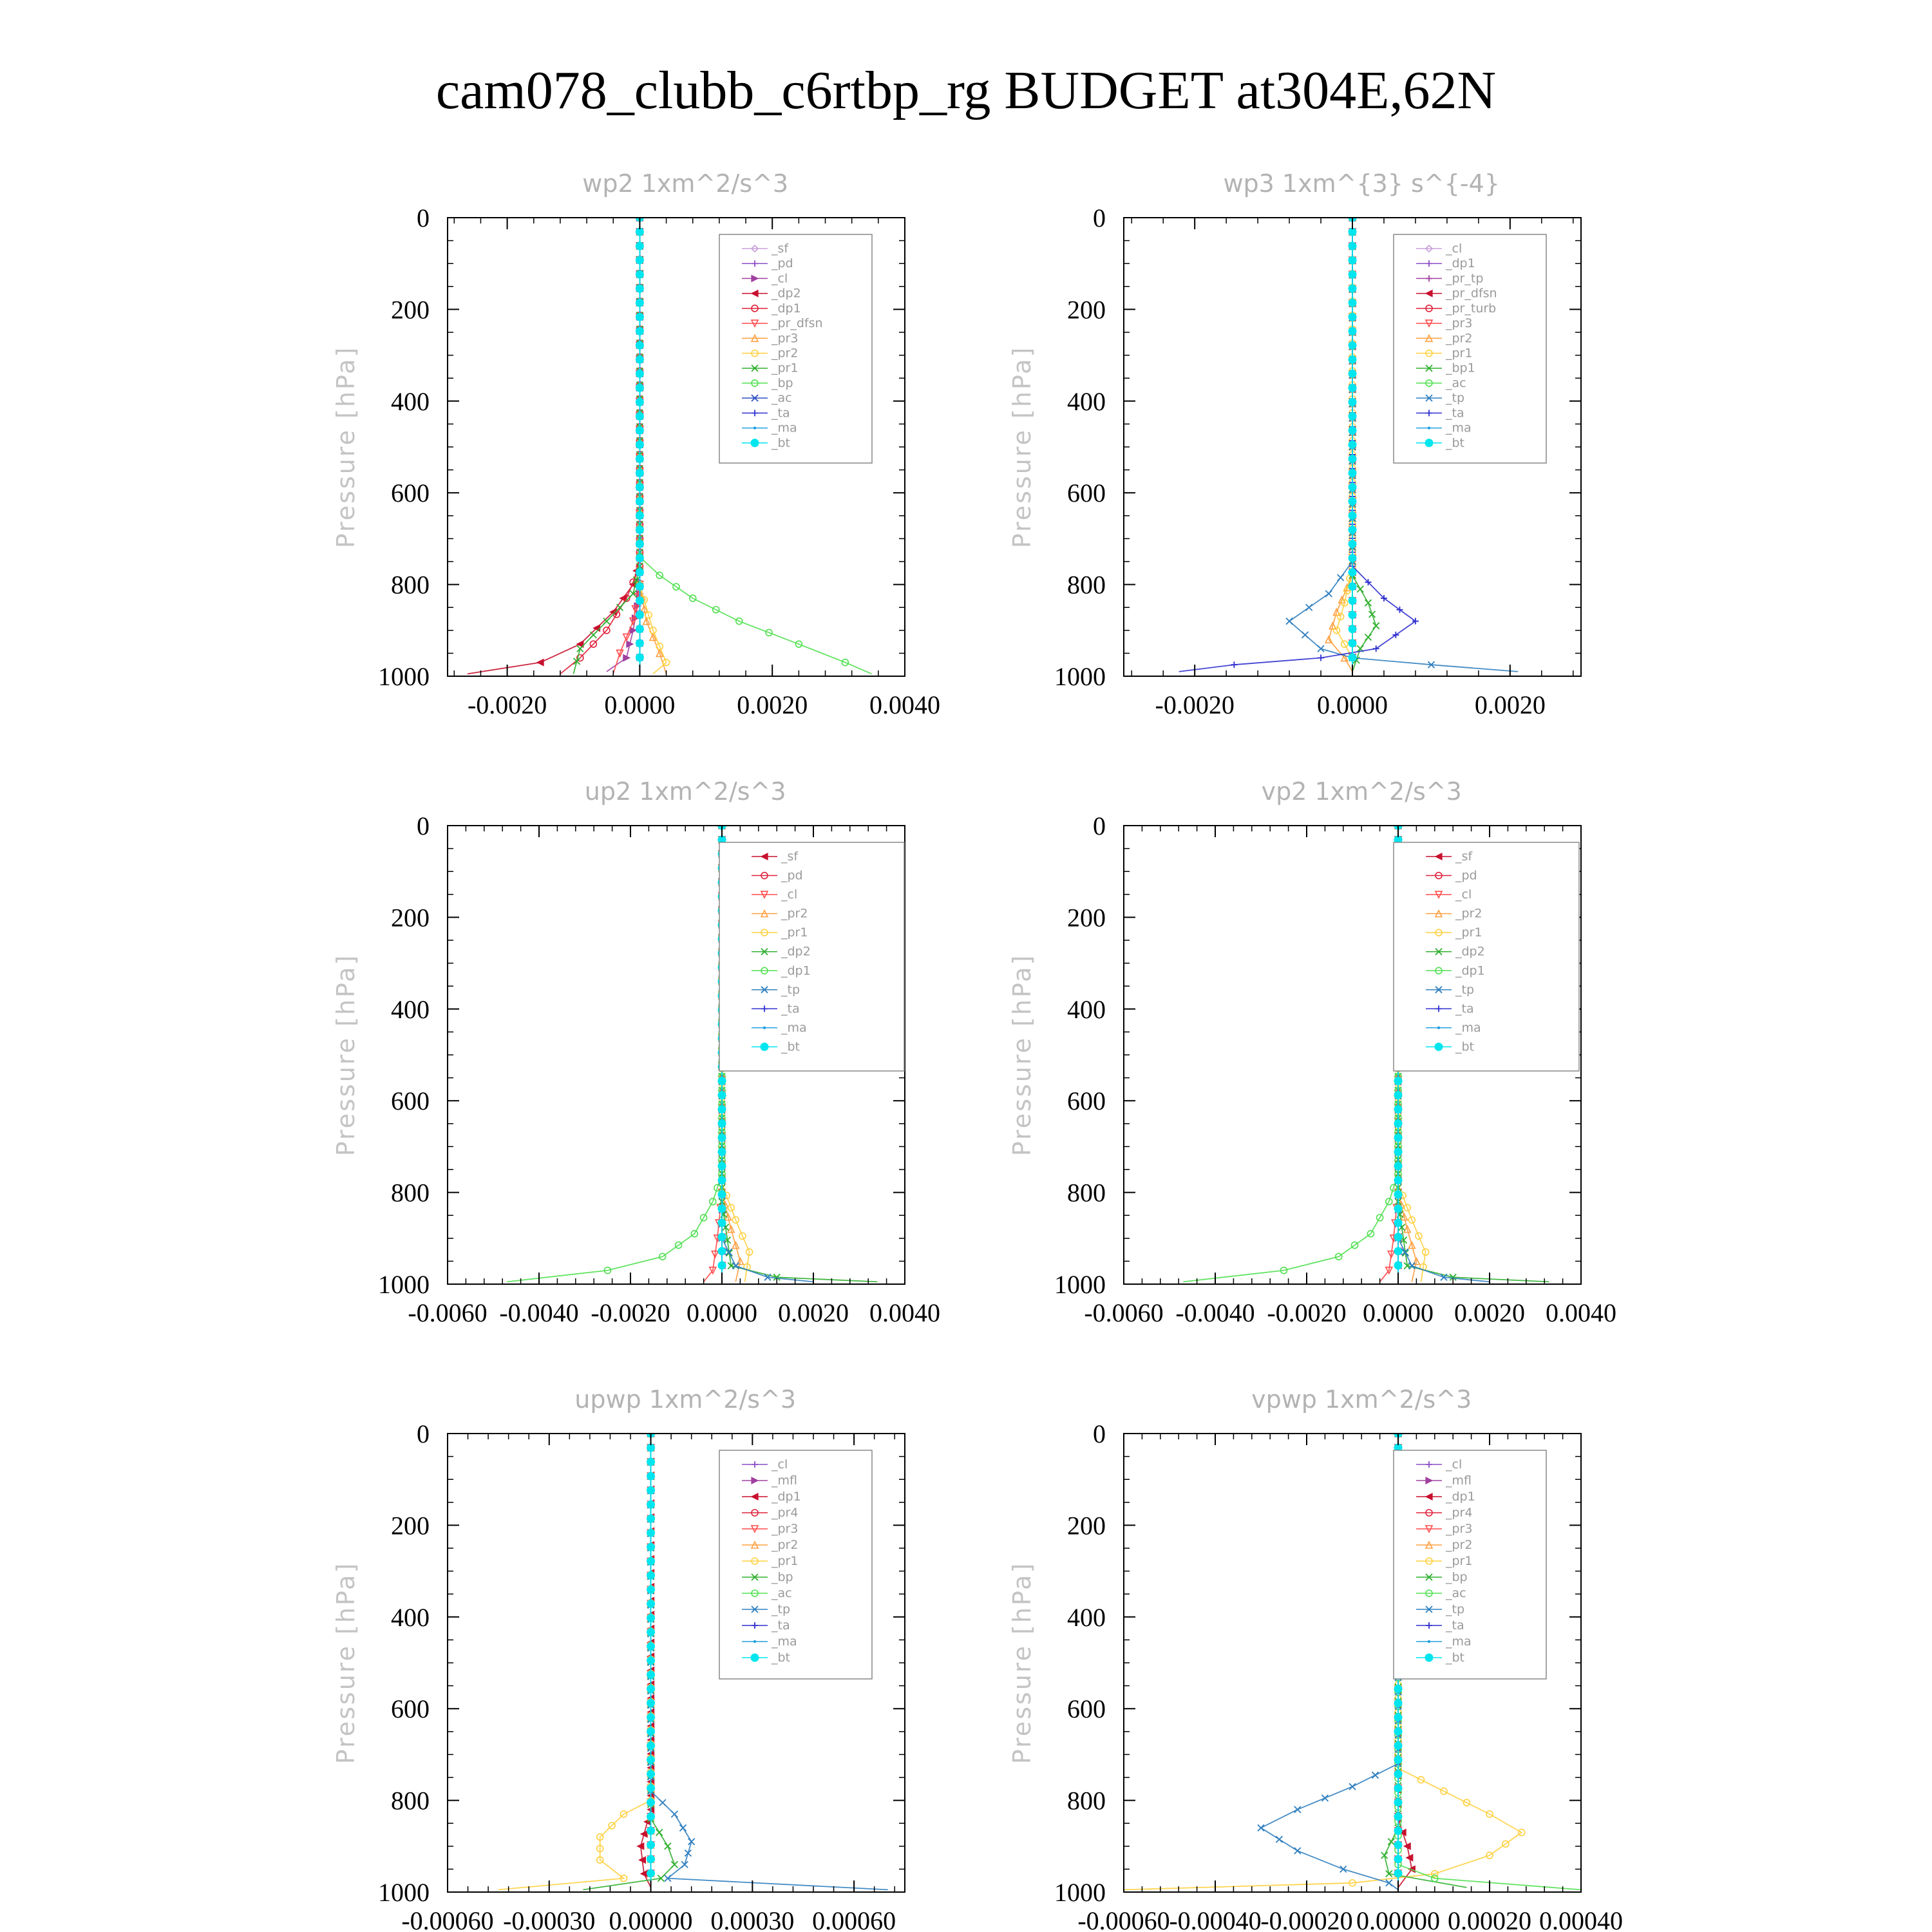 The width and height of the screenshot is (1932, 1932). Describe the element at coordinates (784, 1545) in the screenshot. I see `legend-label: _pr2` at that location.